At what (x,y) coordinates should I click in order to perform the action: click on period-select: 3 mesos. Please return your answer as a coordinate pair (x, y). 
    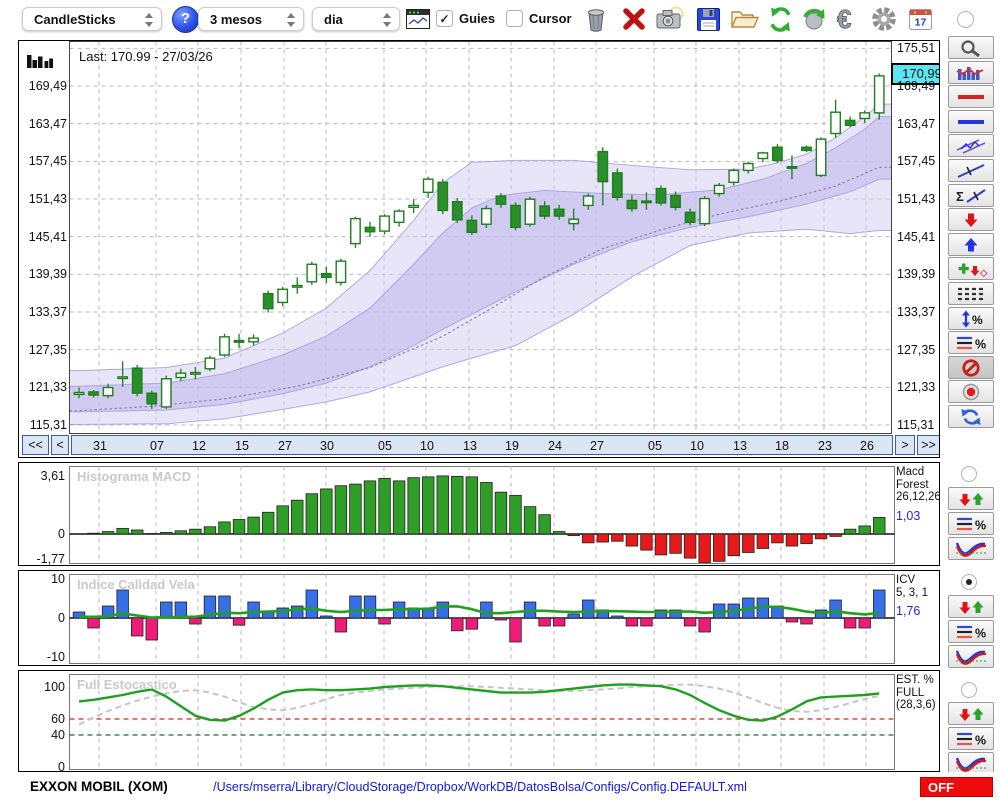
    Looking at the image, I should click on (251, 19).